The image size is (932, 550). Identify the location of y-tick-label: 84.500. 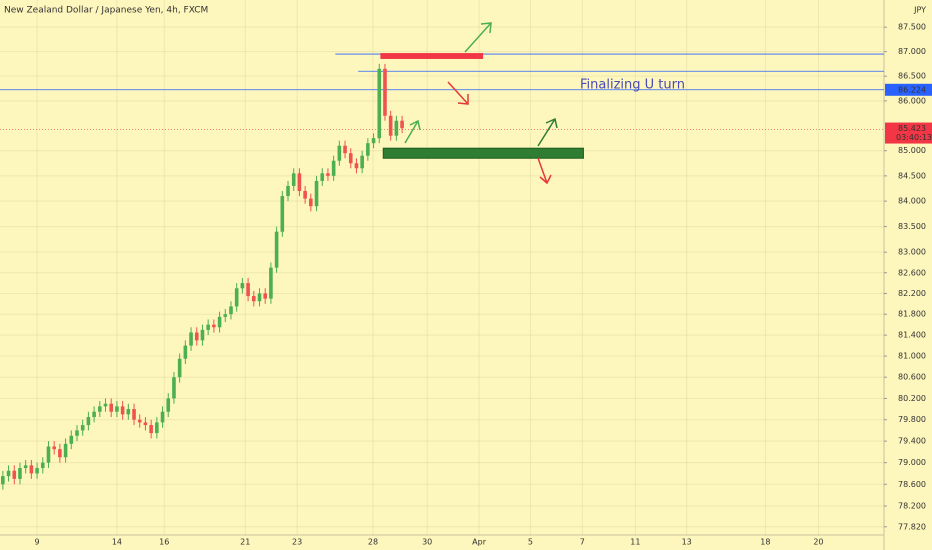
(912, 175).